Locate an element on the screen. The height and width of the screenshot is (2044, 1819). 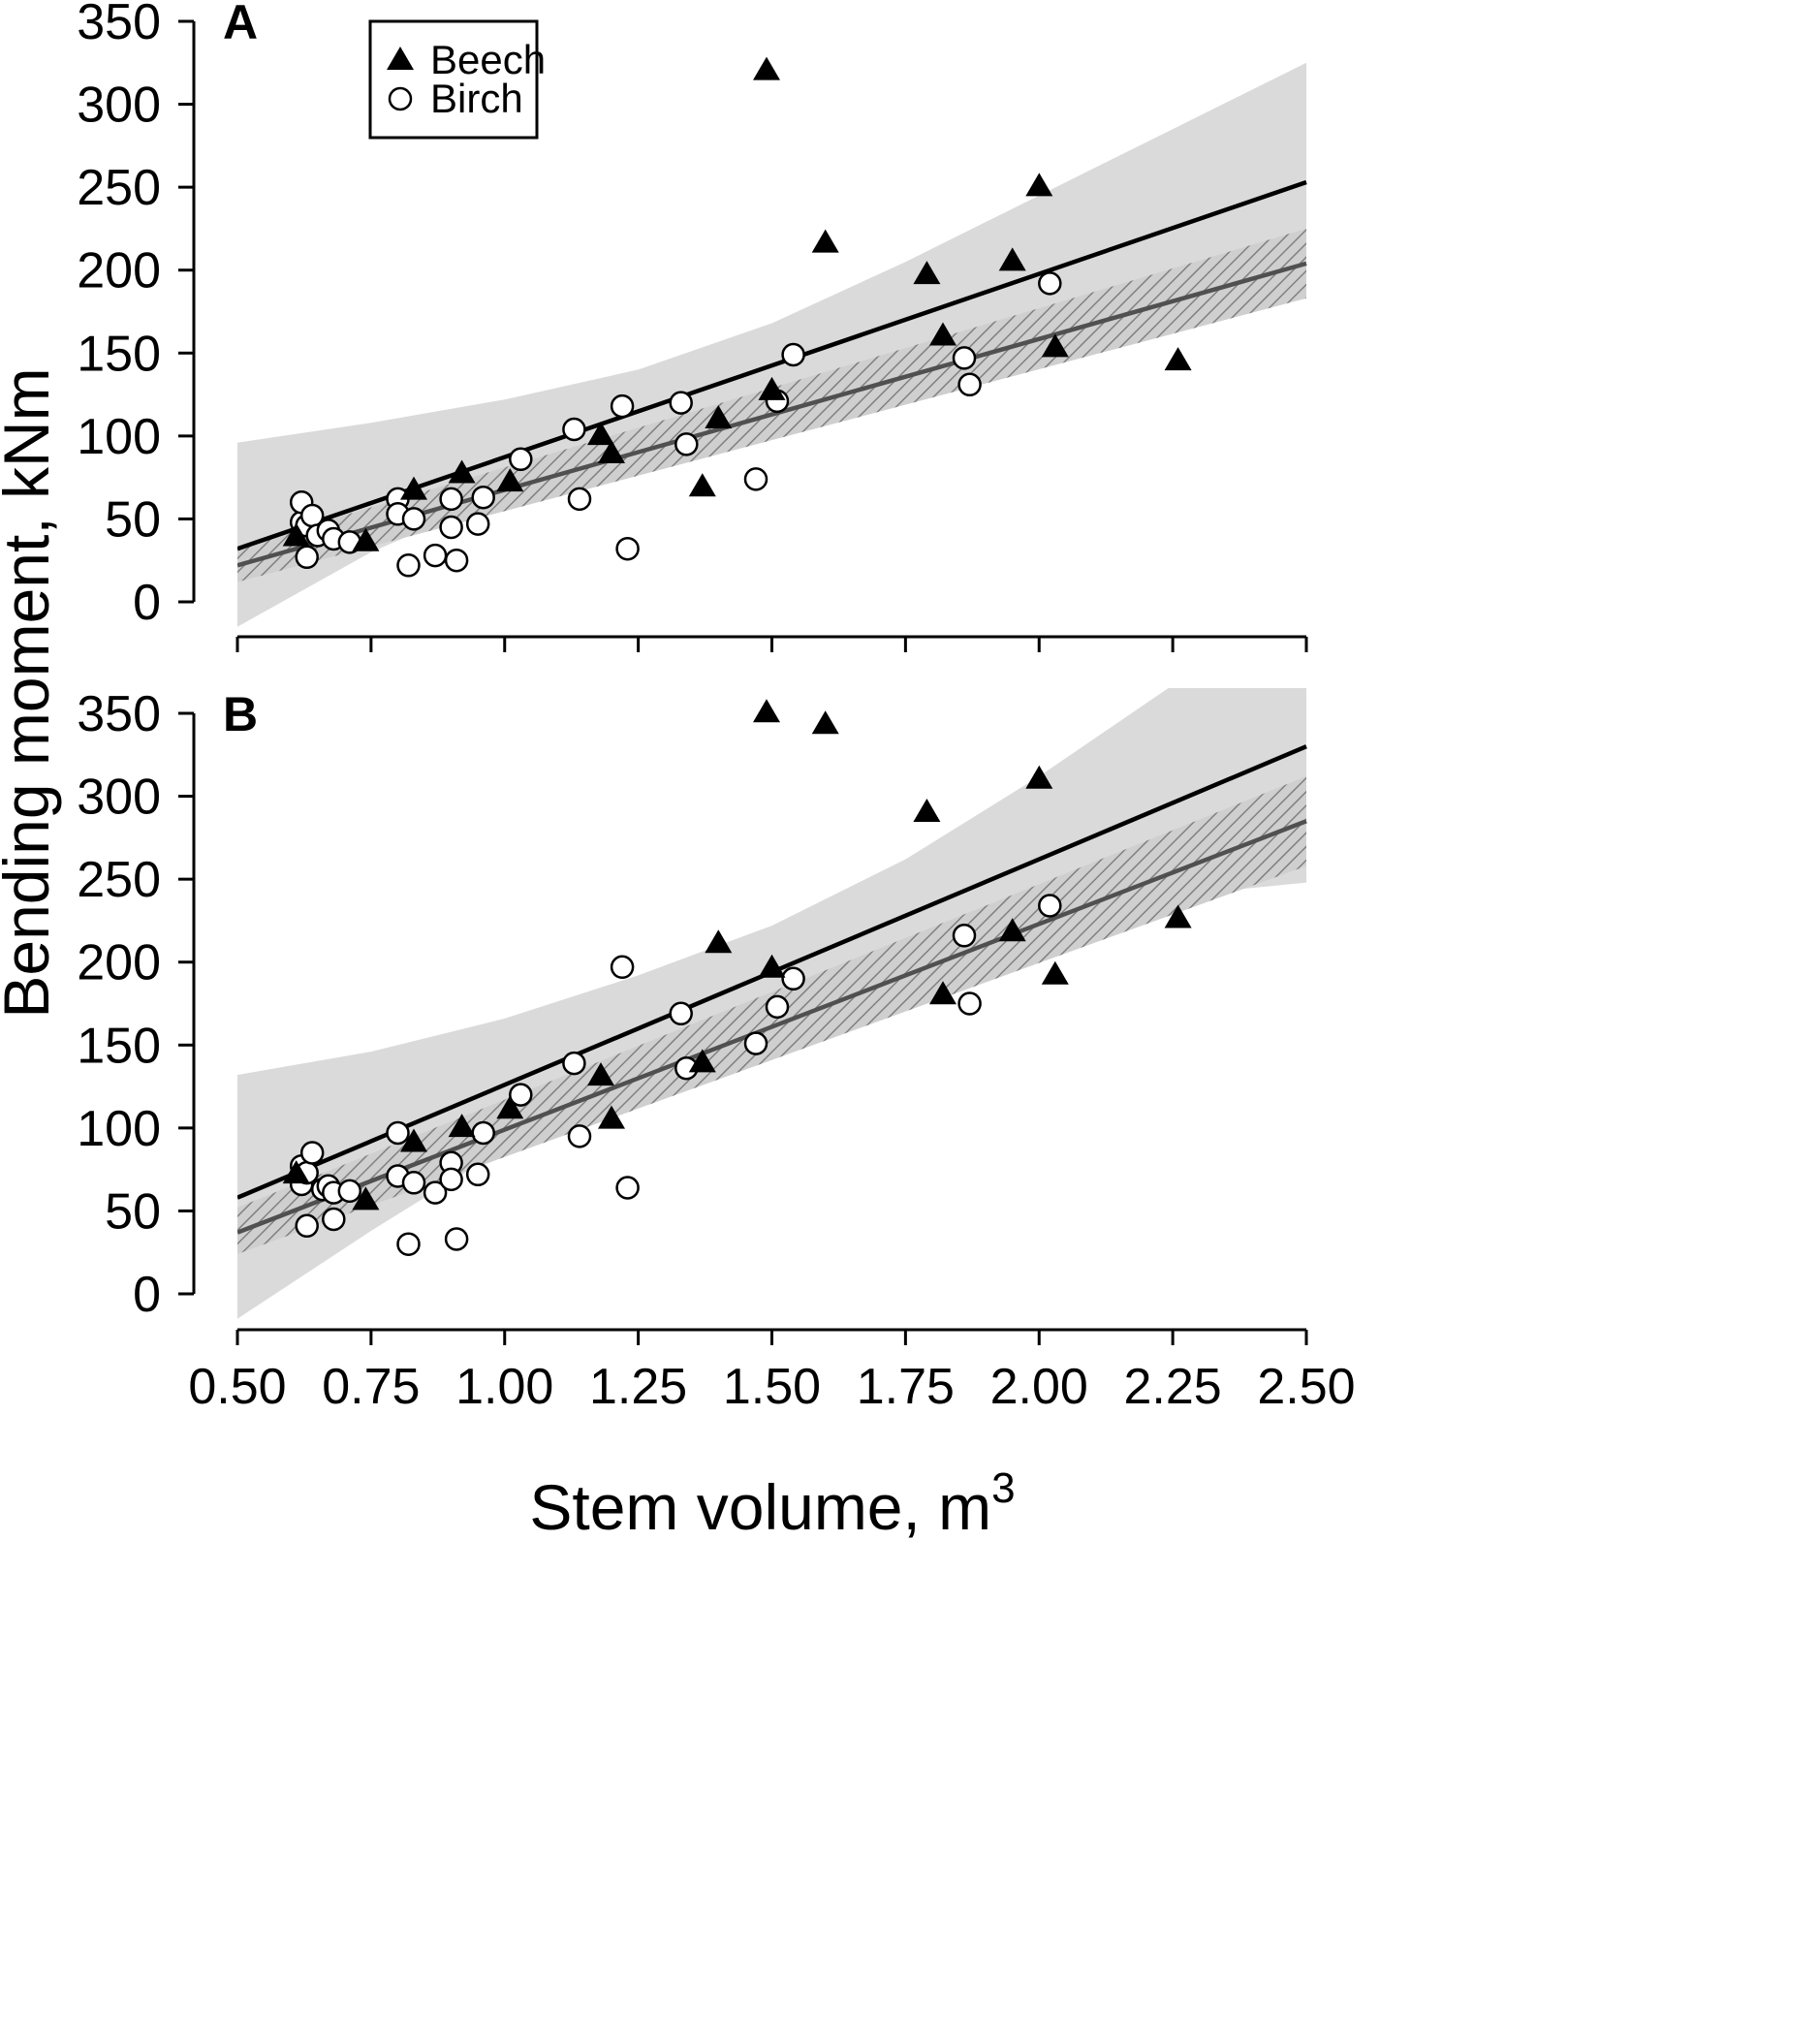
panel-a-y-tick-label-6: 300 is located at coordinates (119, 106).